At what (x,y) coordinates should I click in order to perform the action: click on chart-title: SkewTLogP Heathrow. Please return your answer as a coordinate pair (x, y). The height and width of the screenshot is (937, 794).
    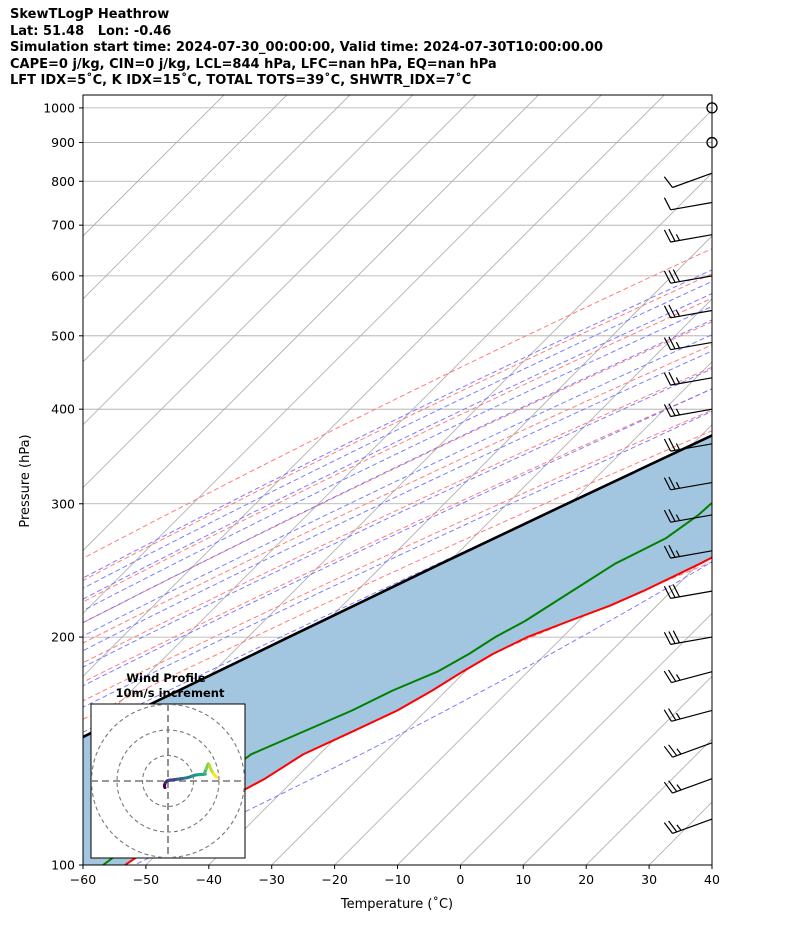
    Looking at the image, I should click on (90, 14).